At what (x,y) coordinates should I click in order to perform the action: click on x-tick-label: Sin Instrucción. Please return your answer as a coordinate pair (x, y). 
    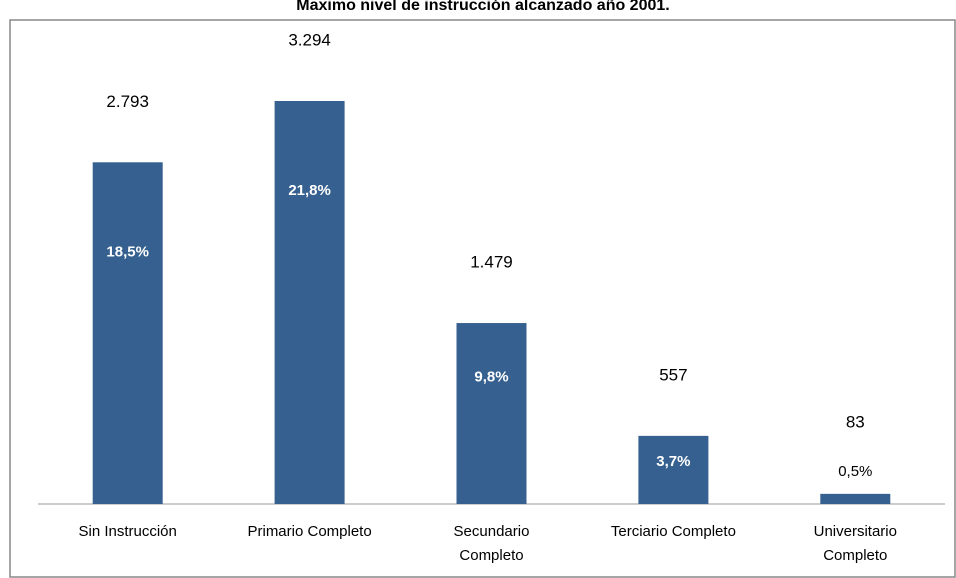
    Looking at the image, I should click on (127, 531).